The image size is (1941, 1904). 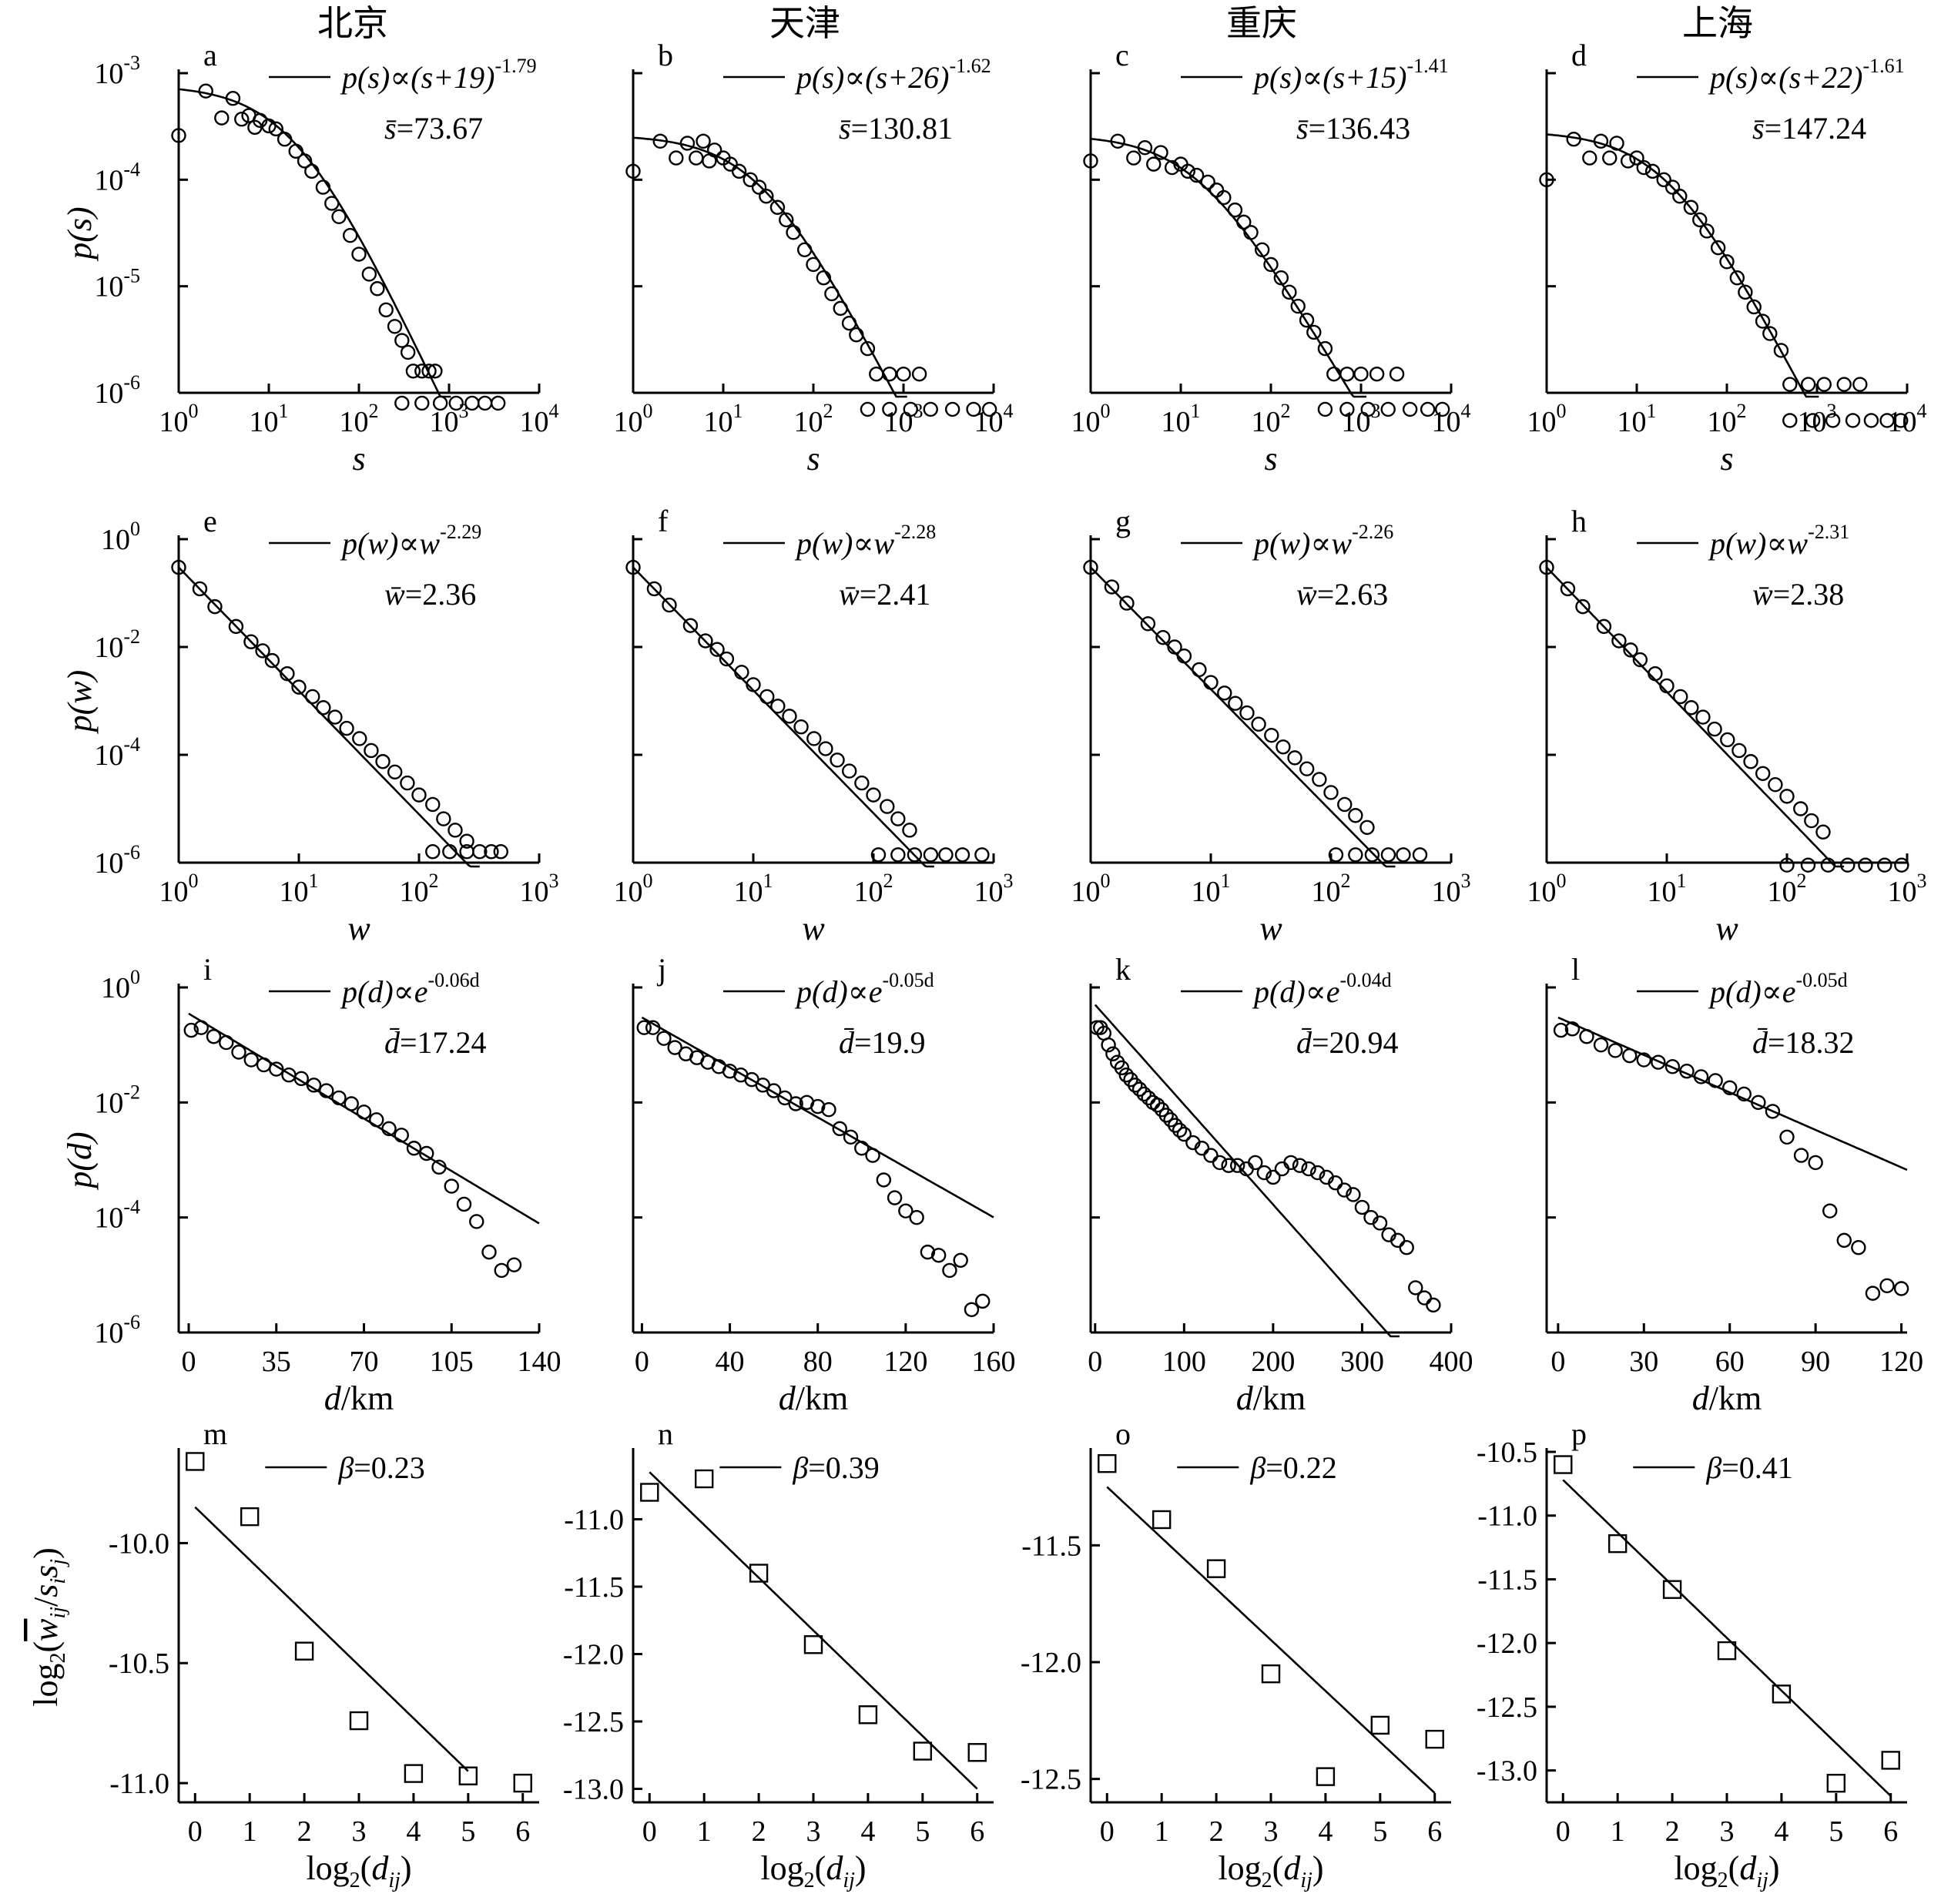 What do you see at coordinates (1579, 521) in the screenshot?
I see `panel-letter: h` at bounding box center [1579, 521].